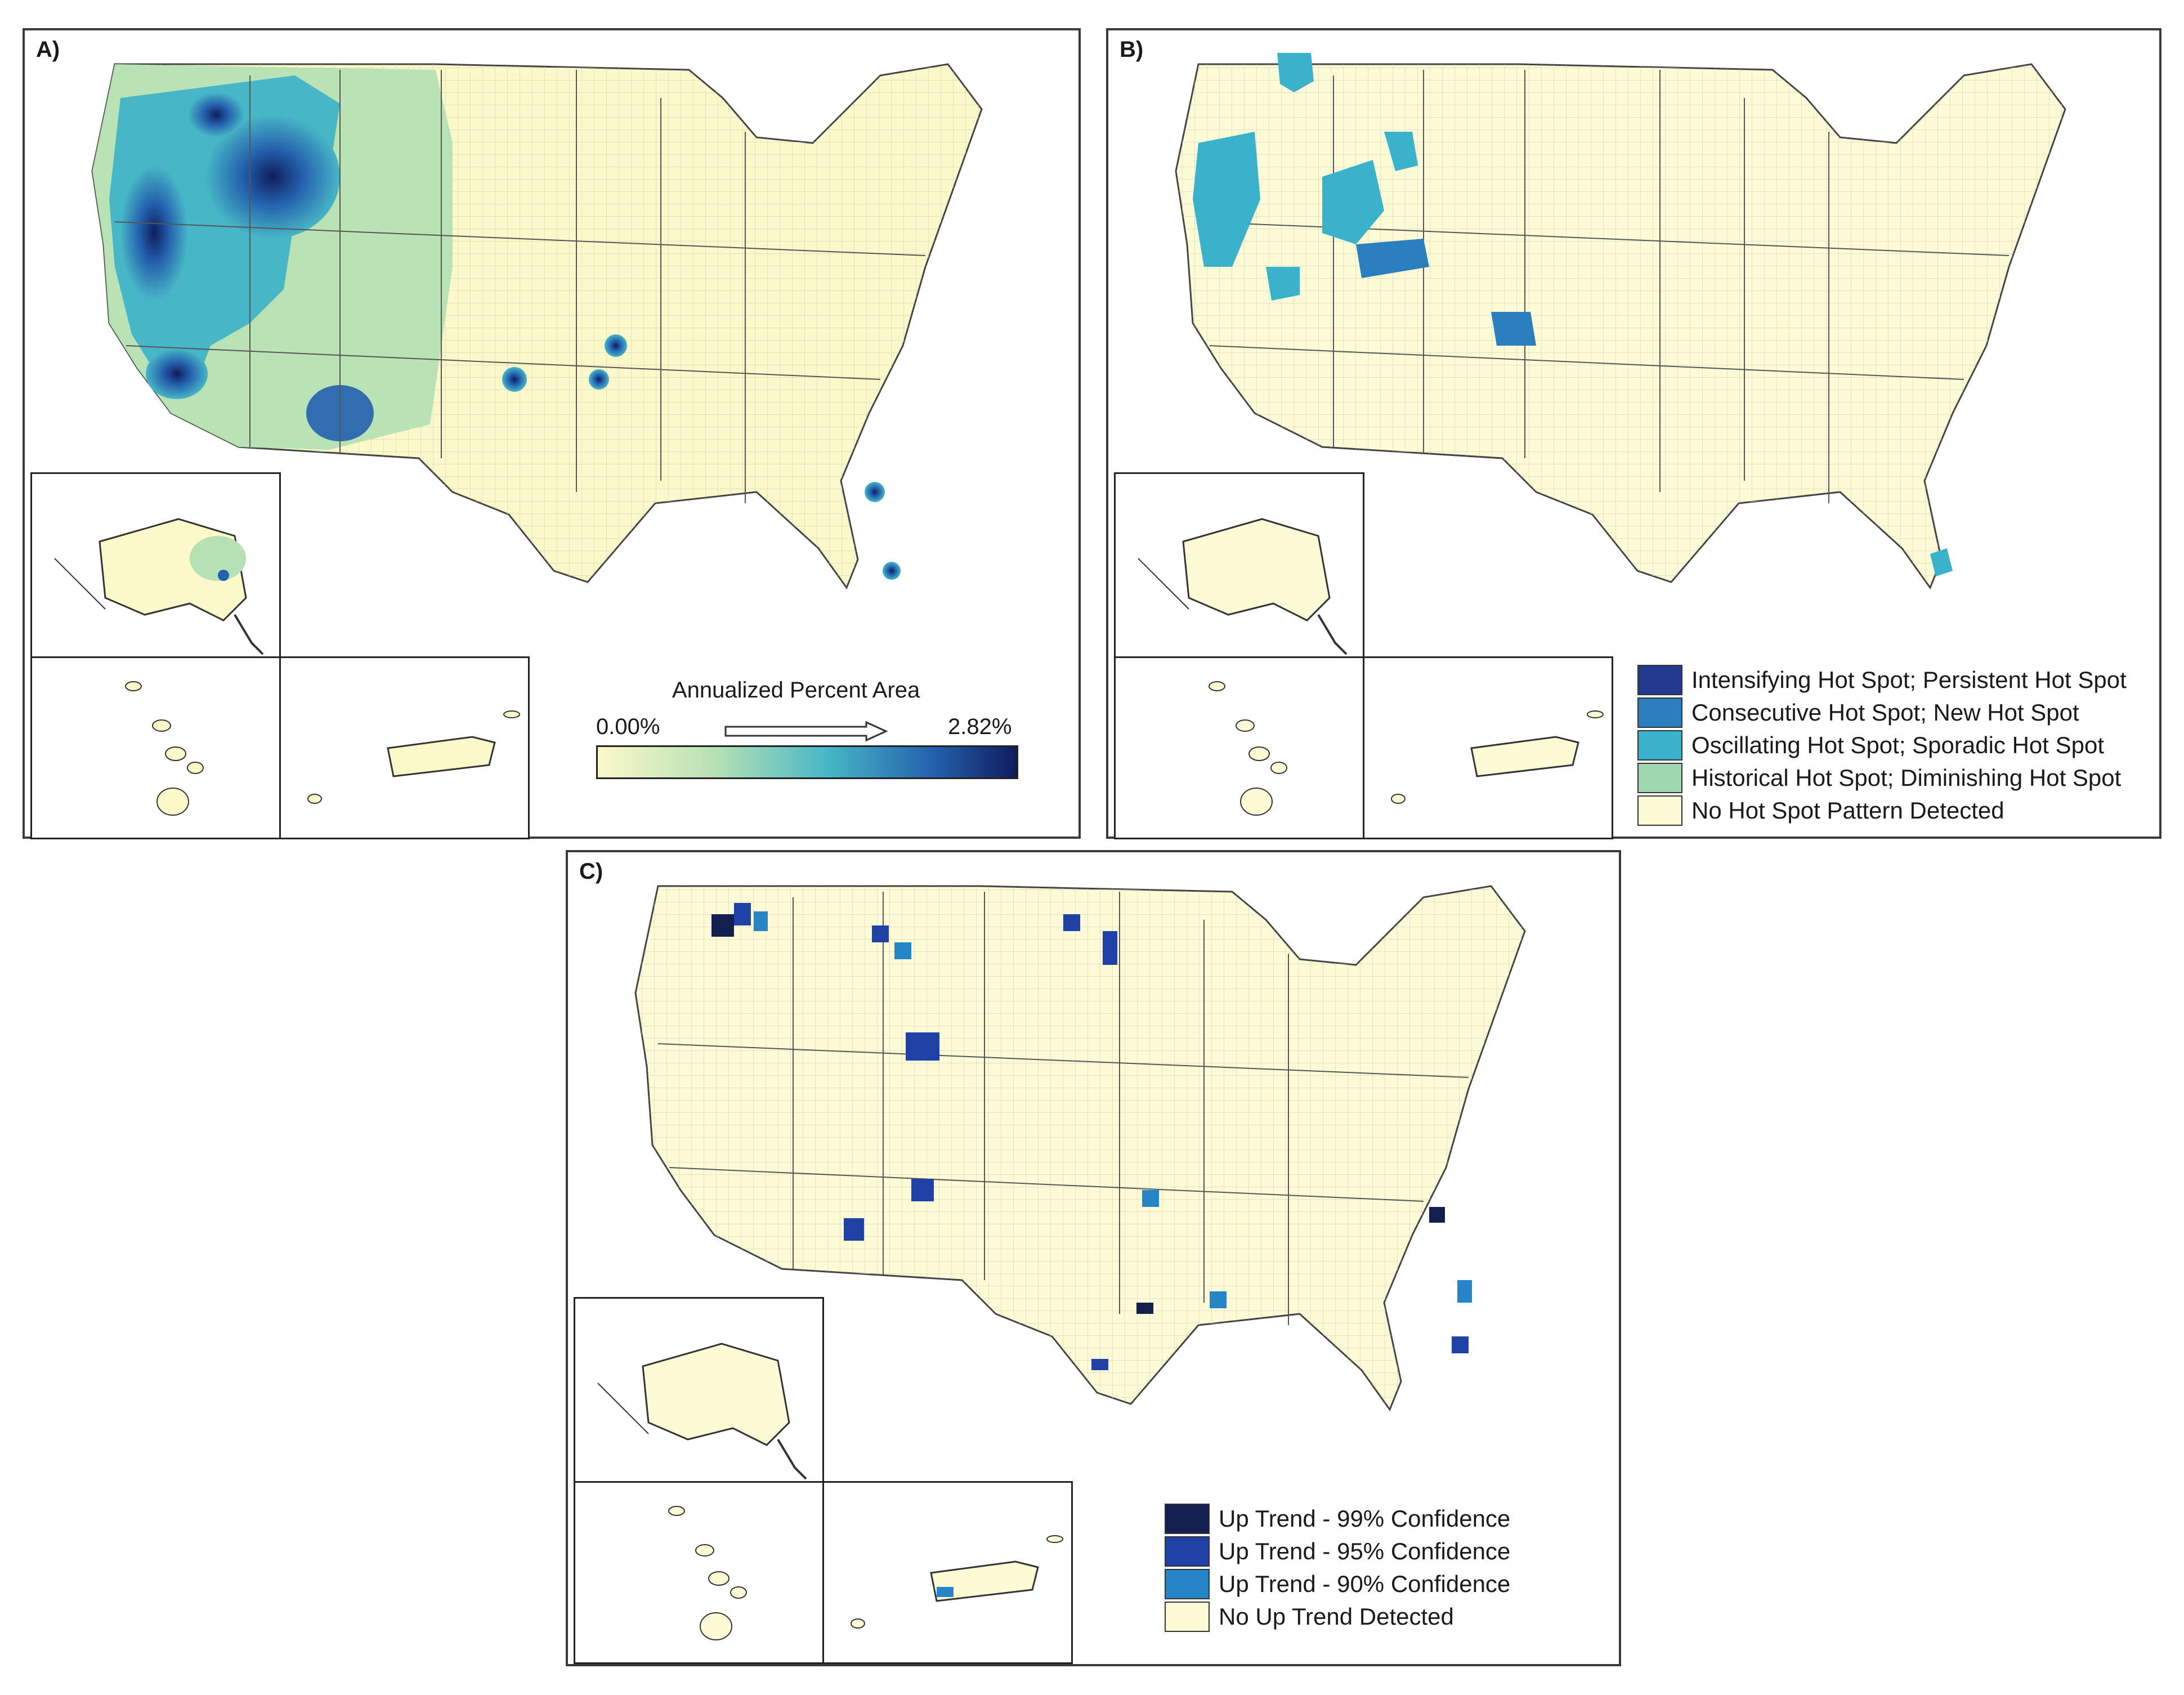 The image size is (2184, 1695). Describe the element at coordinates (902, 950) in the screenshot. I see `trend-90-montana` at that location.